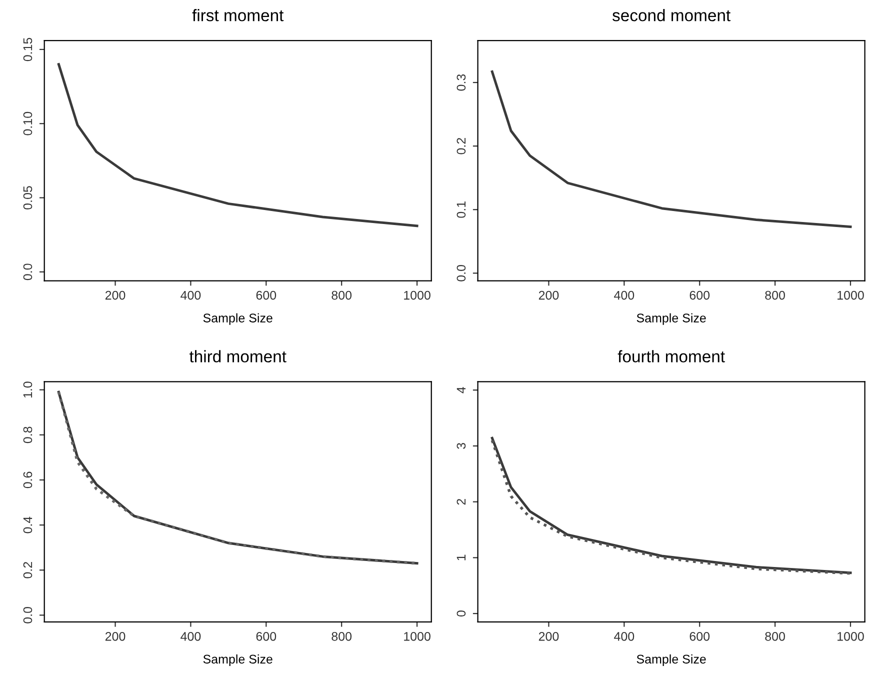 The width and height of the screenshot is (887, 676). Describe the element at coordinates (27, 480) in the screenshot. I see `y-tick-label: 0.6` at that location.